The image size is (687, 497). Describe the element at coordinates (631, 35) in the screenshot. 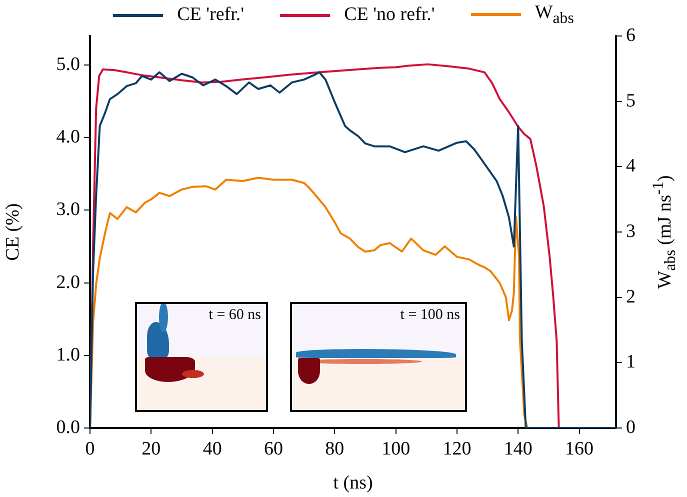

I see `y2-tick-label: 6` at that location.